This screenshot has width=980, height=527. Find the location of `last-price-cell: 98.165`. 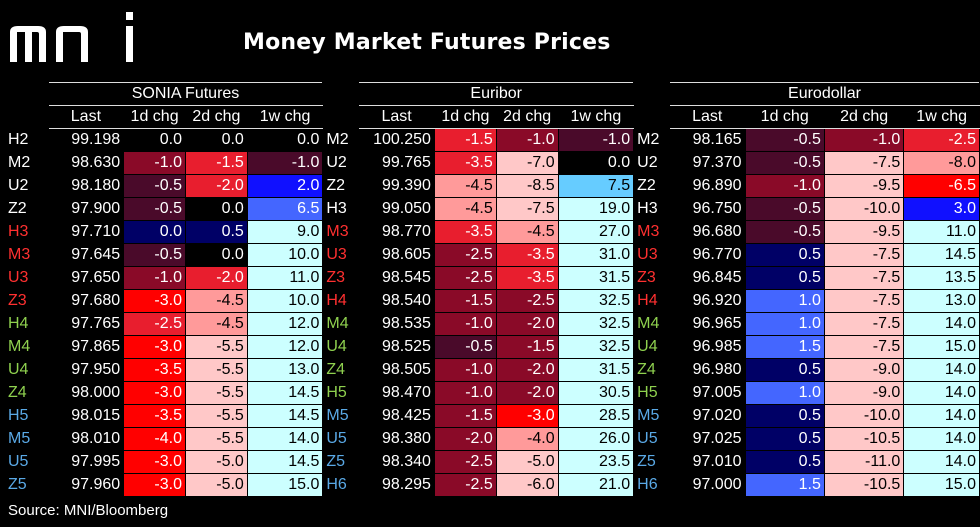

last-price-cell: 98.165 is located at coordinates (707, 140).